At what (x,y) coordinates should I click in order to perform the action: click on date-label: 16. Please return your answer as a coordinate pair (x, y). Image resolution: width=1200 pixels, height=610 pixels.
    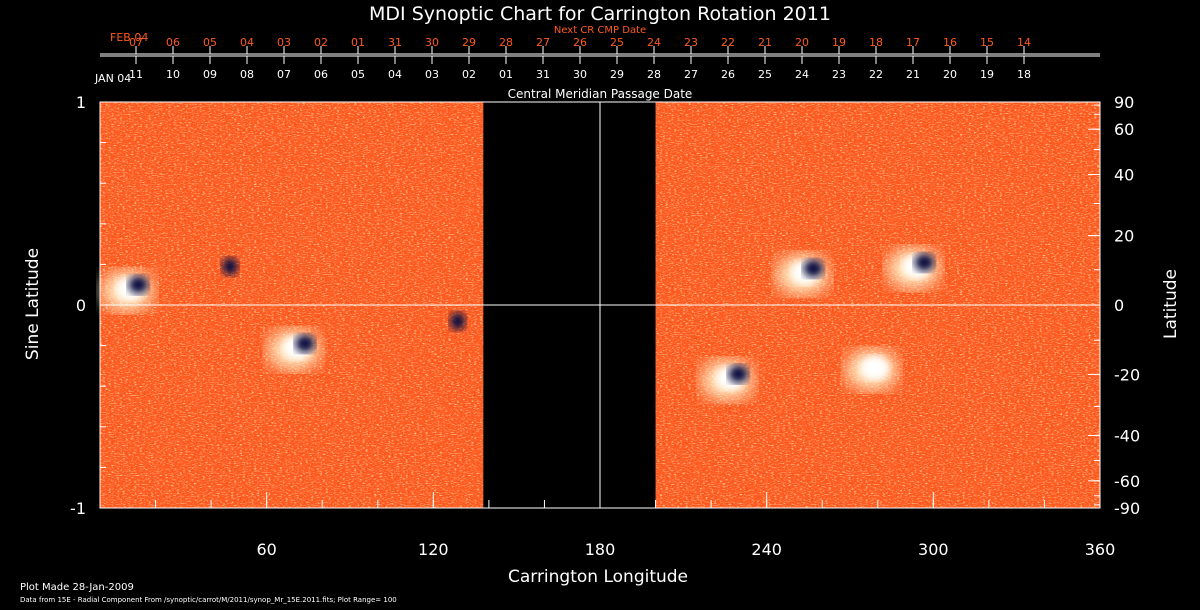
    Looking at the image, I should click on (950, 42).